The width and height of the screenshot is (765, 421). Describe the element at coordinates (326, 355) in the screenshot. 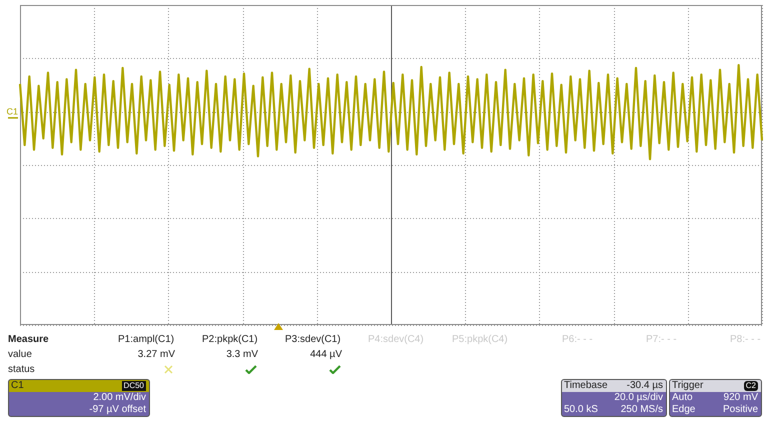

I see `text: 444 µV` at that location.